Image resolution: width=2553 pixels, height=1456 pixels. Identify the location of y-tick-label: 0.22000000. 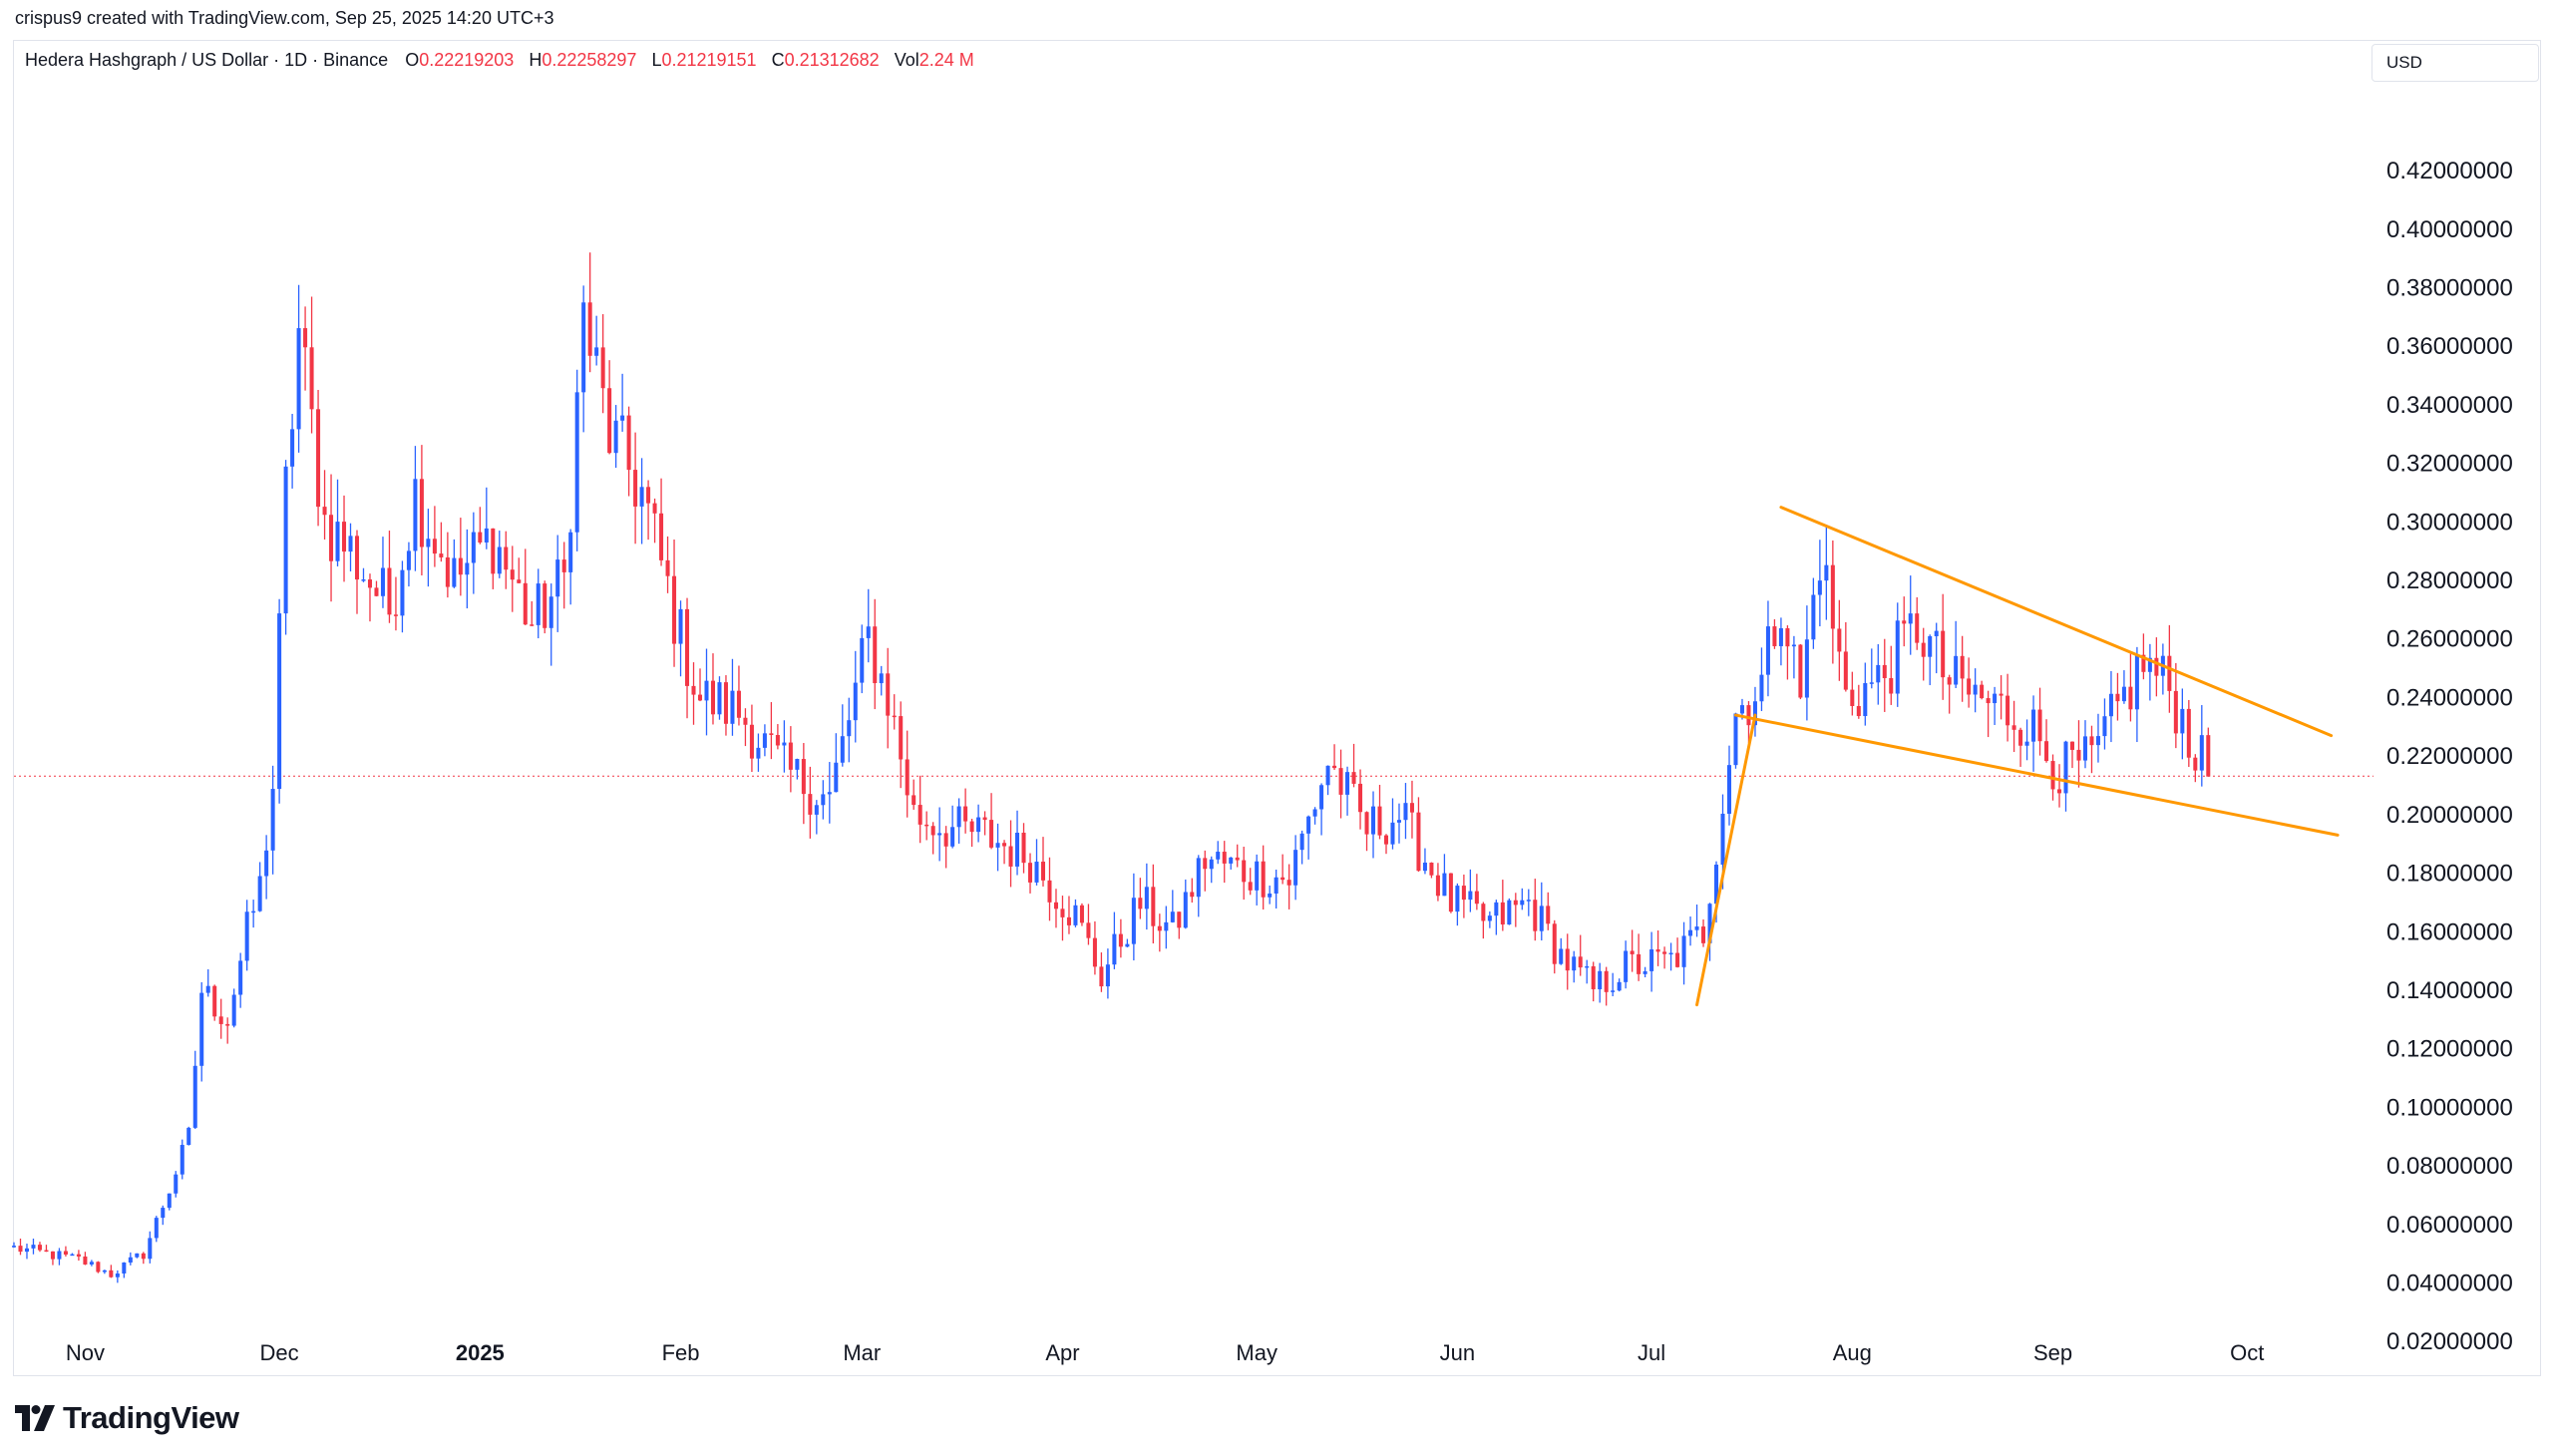
(2449, 756).